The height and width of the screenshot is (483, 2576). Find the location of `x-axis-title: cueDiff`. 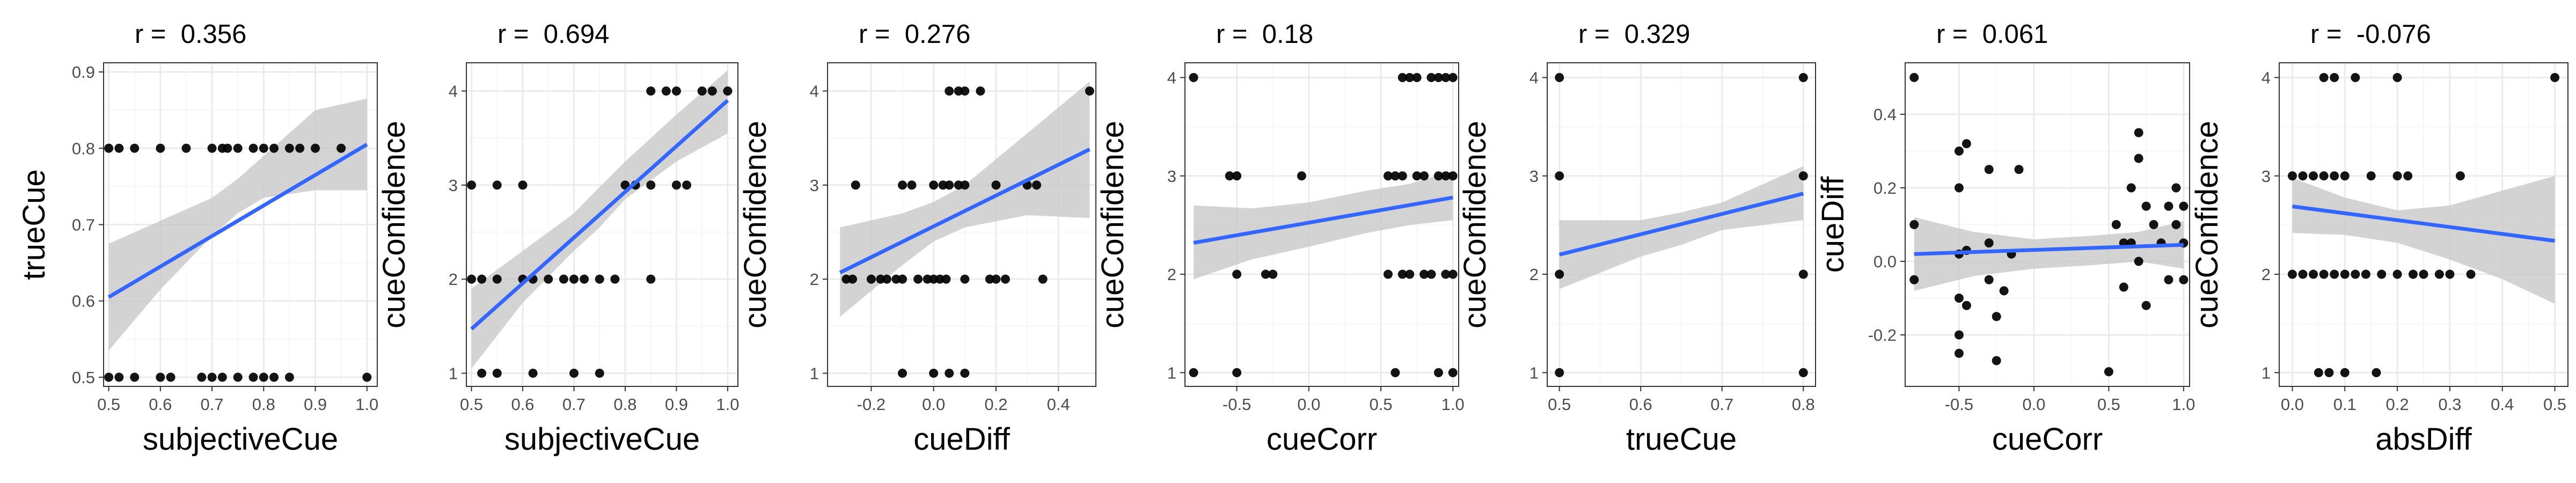

x-axis-title: cueDiff is located at coordinates (961, 439).